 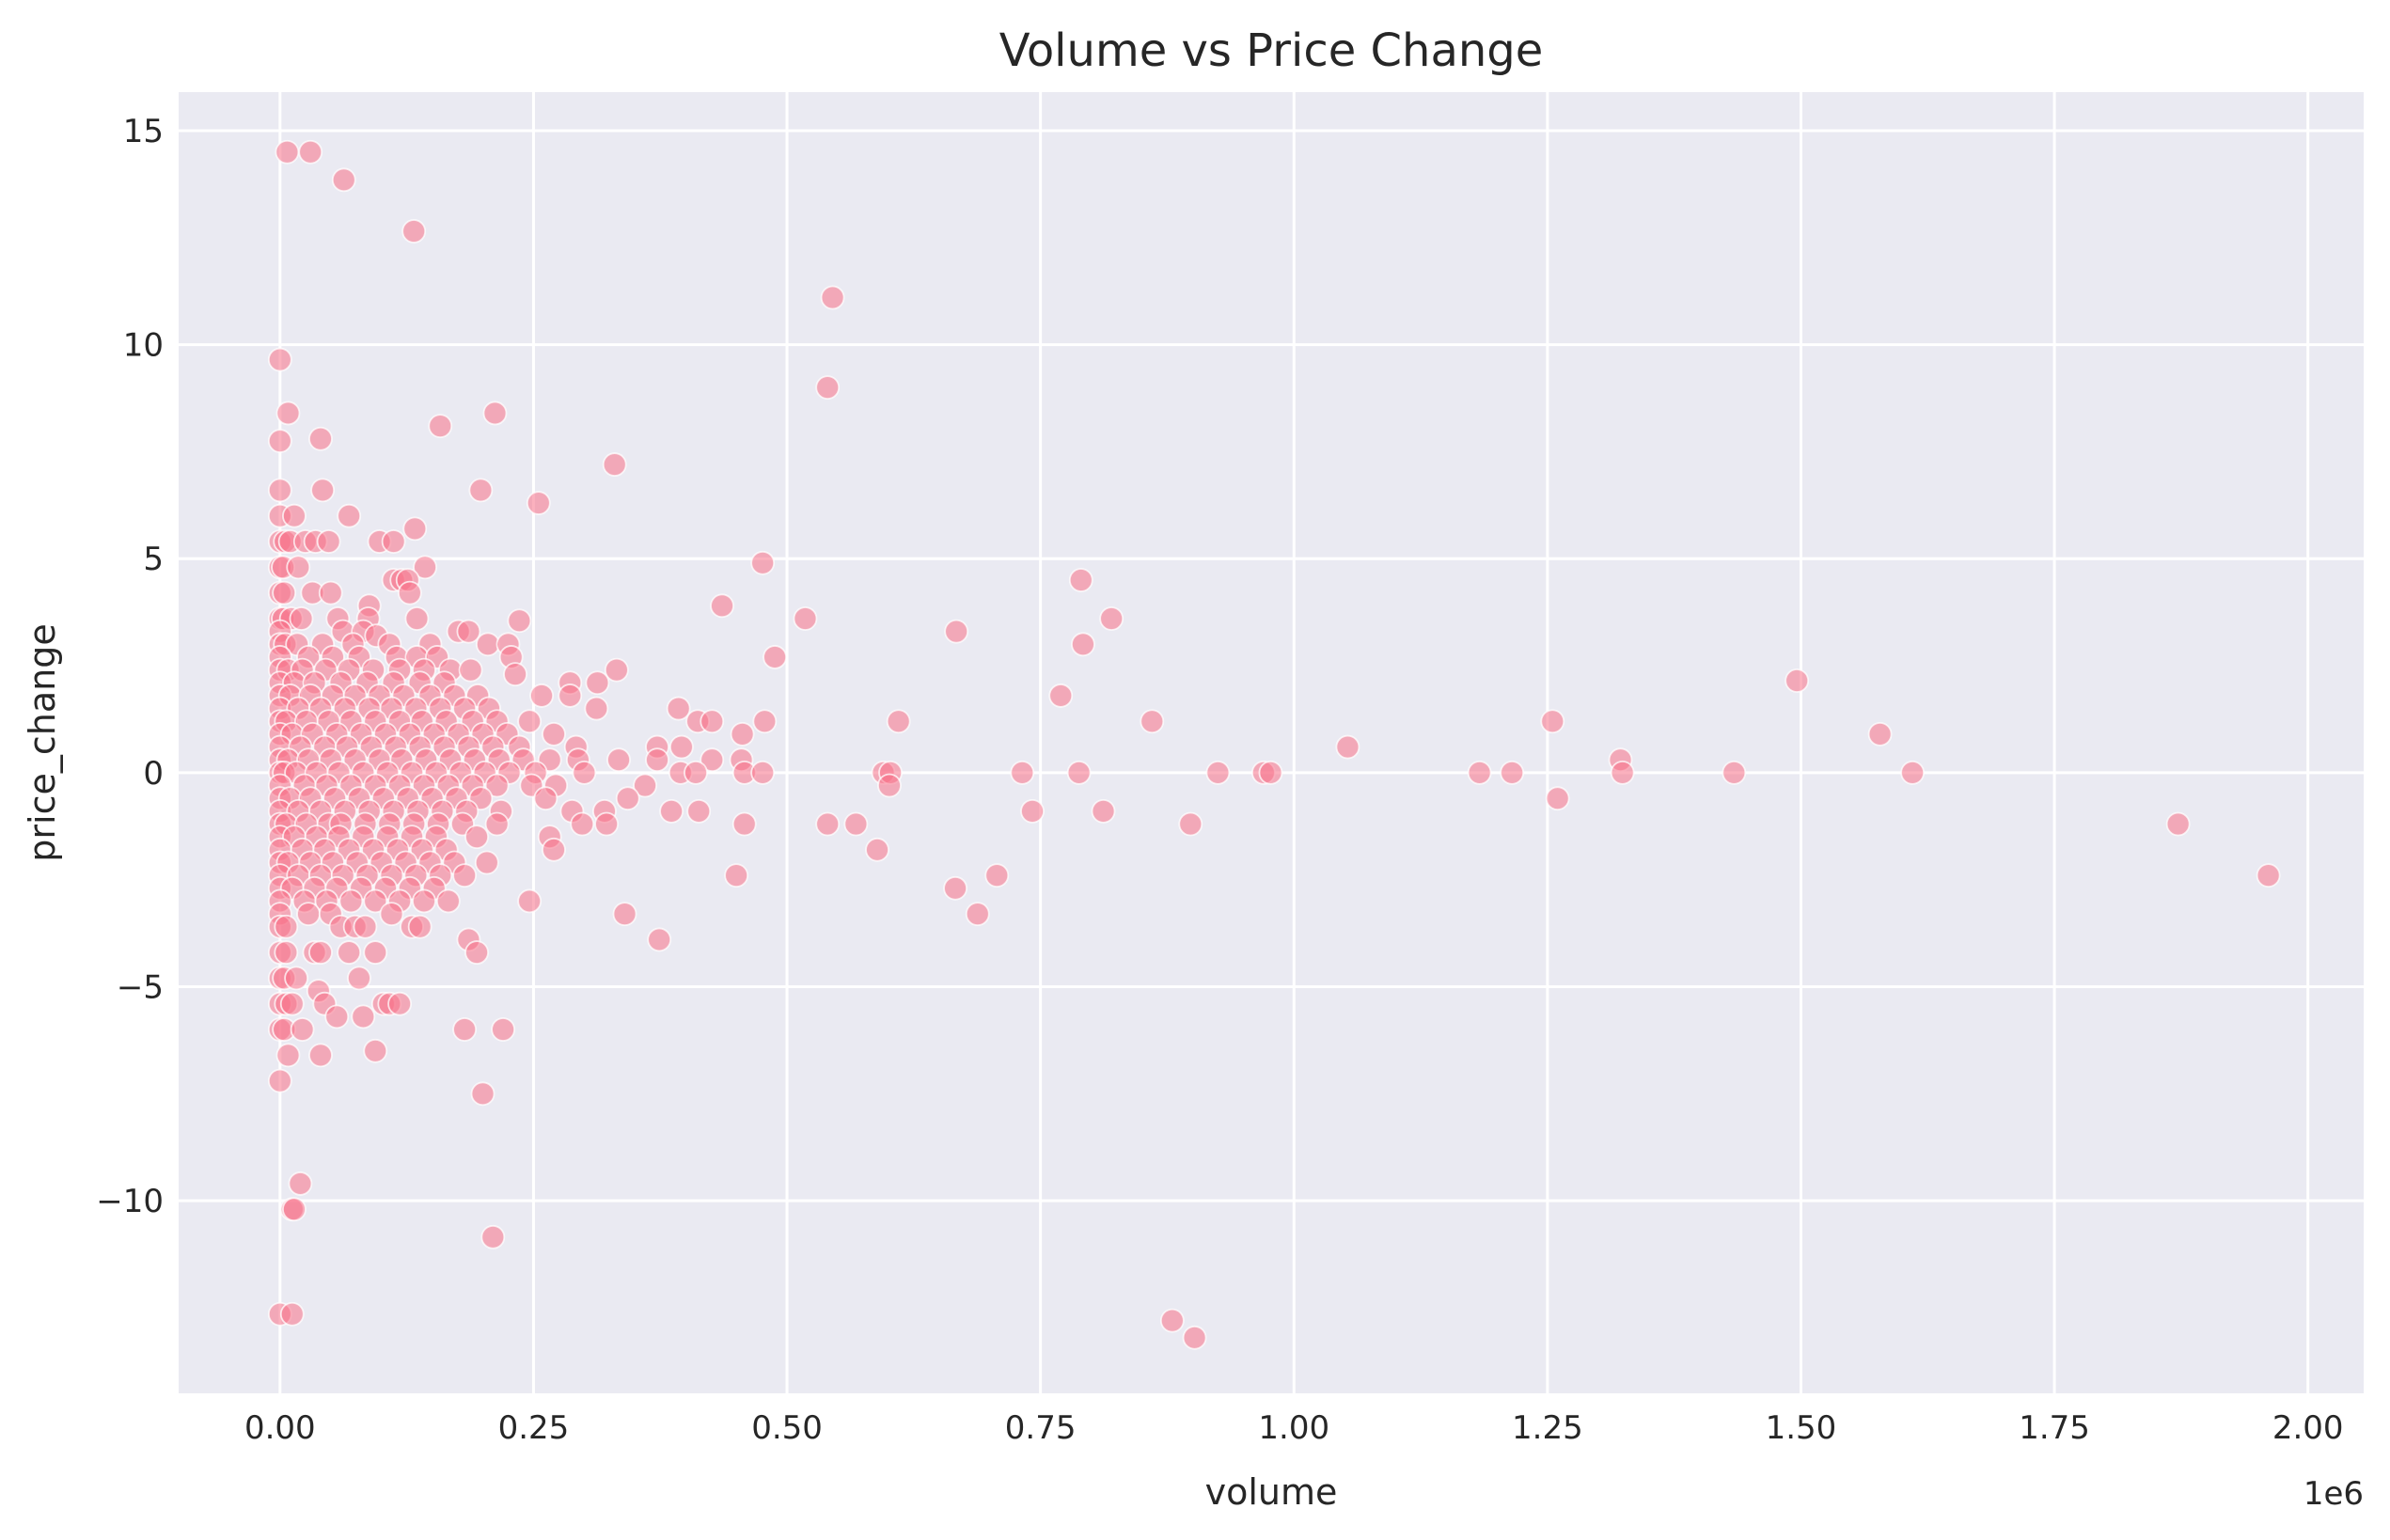 What do you see at coordinates (153, 774) in the screenshot?
I see `y-tick-label: 0` at bounding box center [153, 774].